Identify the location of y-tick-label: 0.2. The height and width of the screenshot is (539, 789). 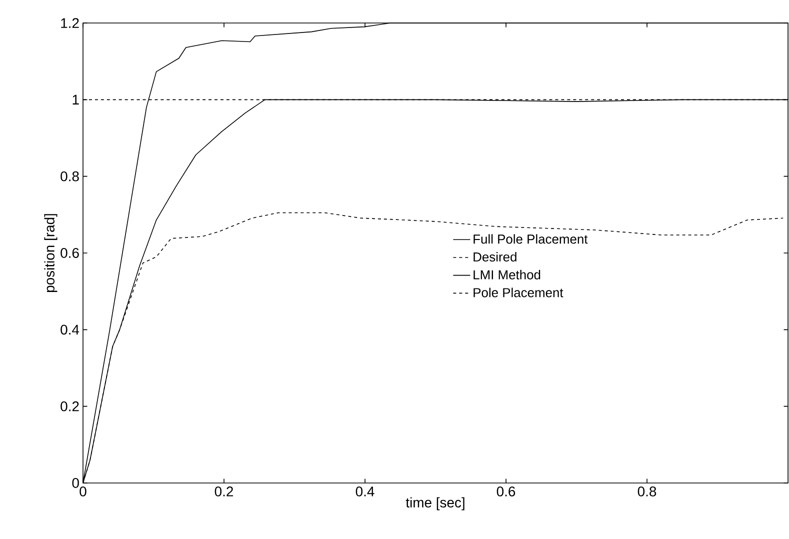
(69, 406).